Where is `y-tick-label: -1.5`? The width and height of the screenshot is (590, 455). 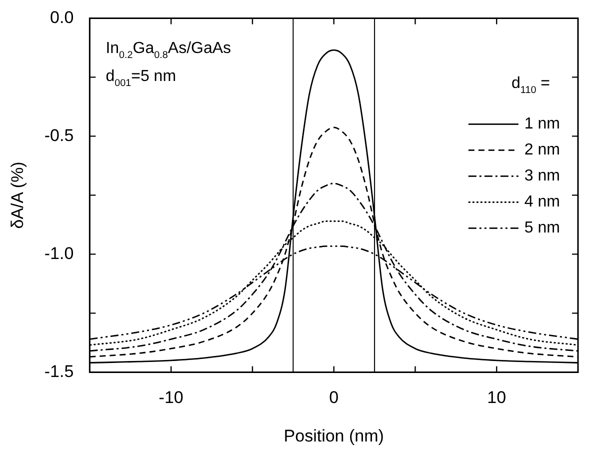
y-tick-label: -1.5 is located at coordinates (59, 371).